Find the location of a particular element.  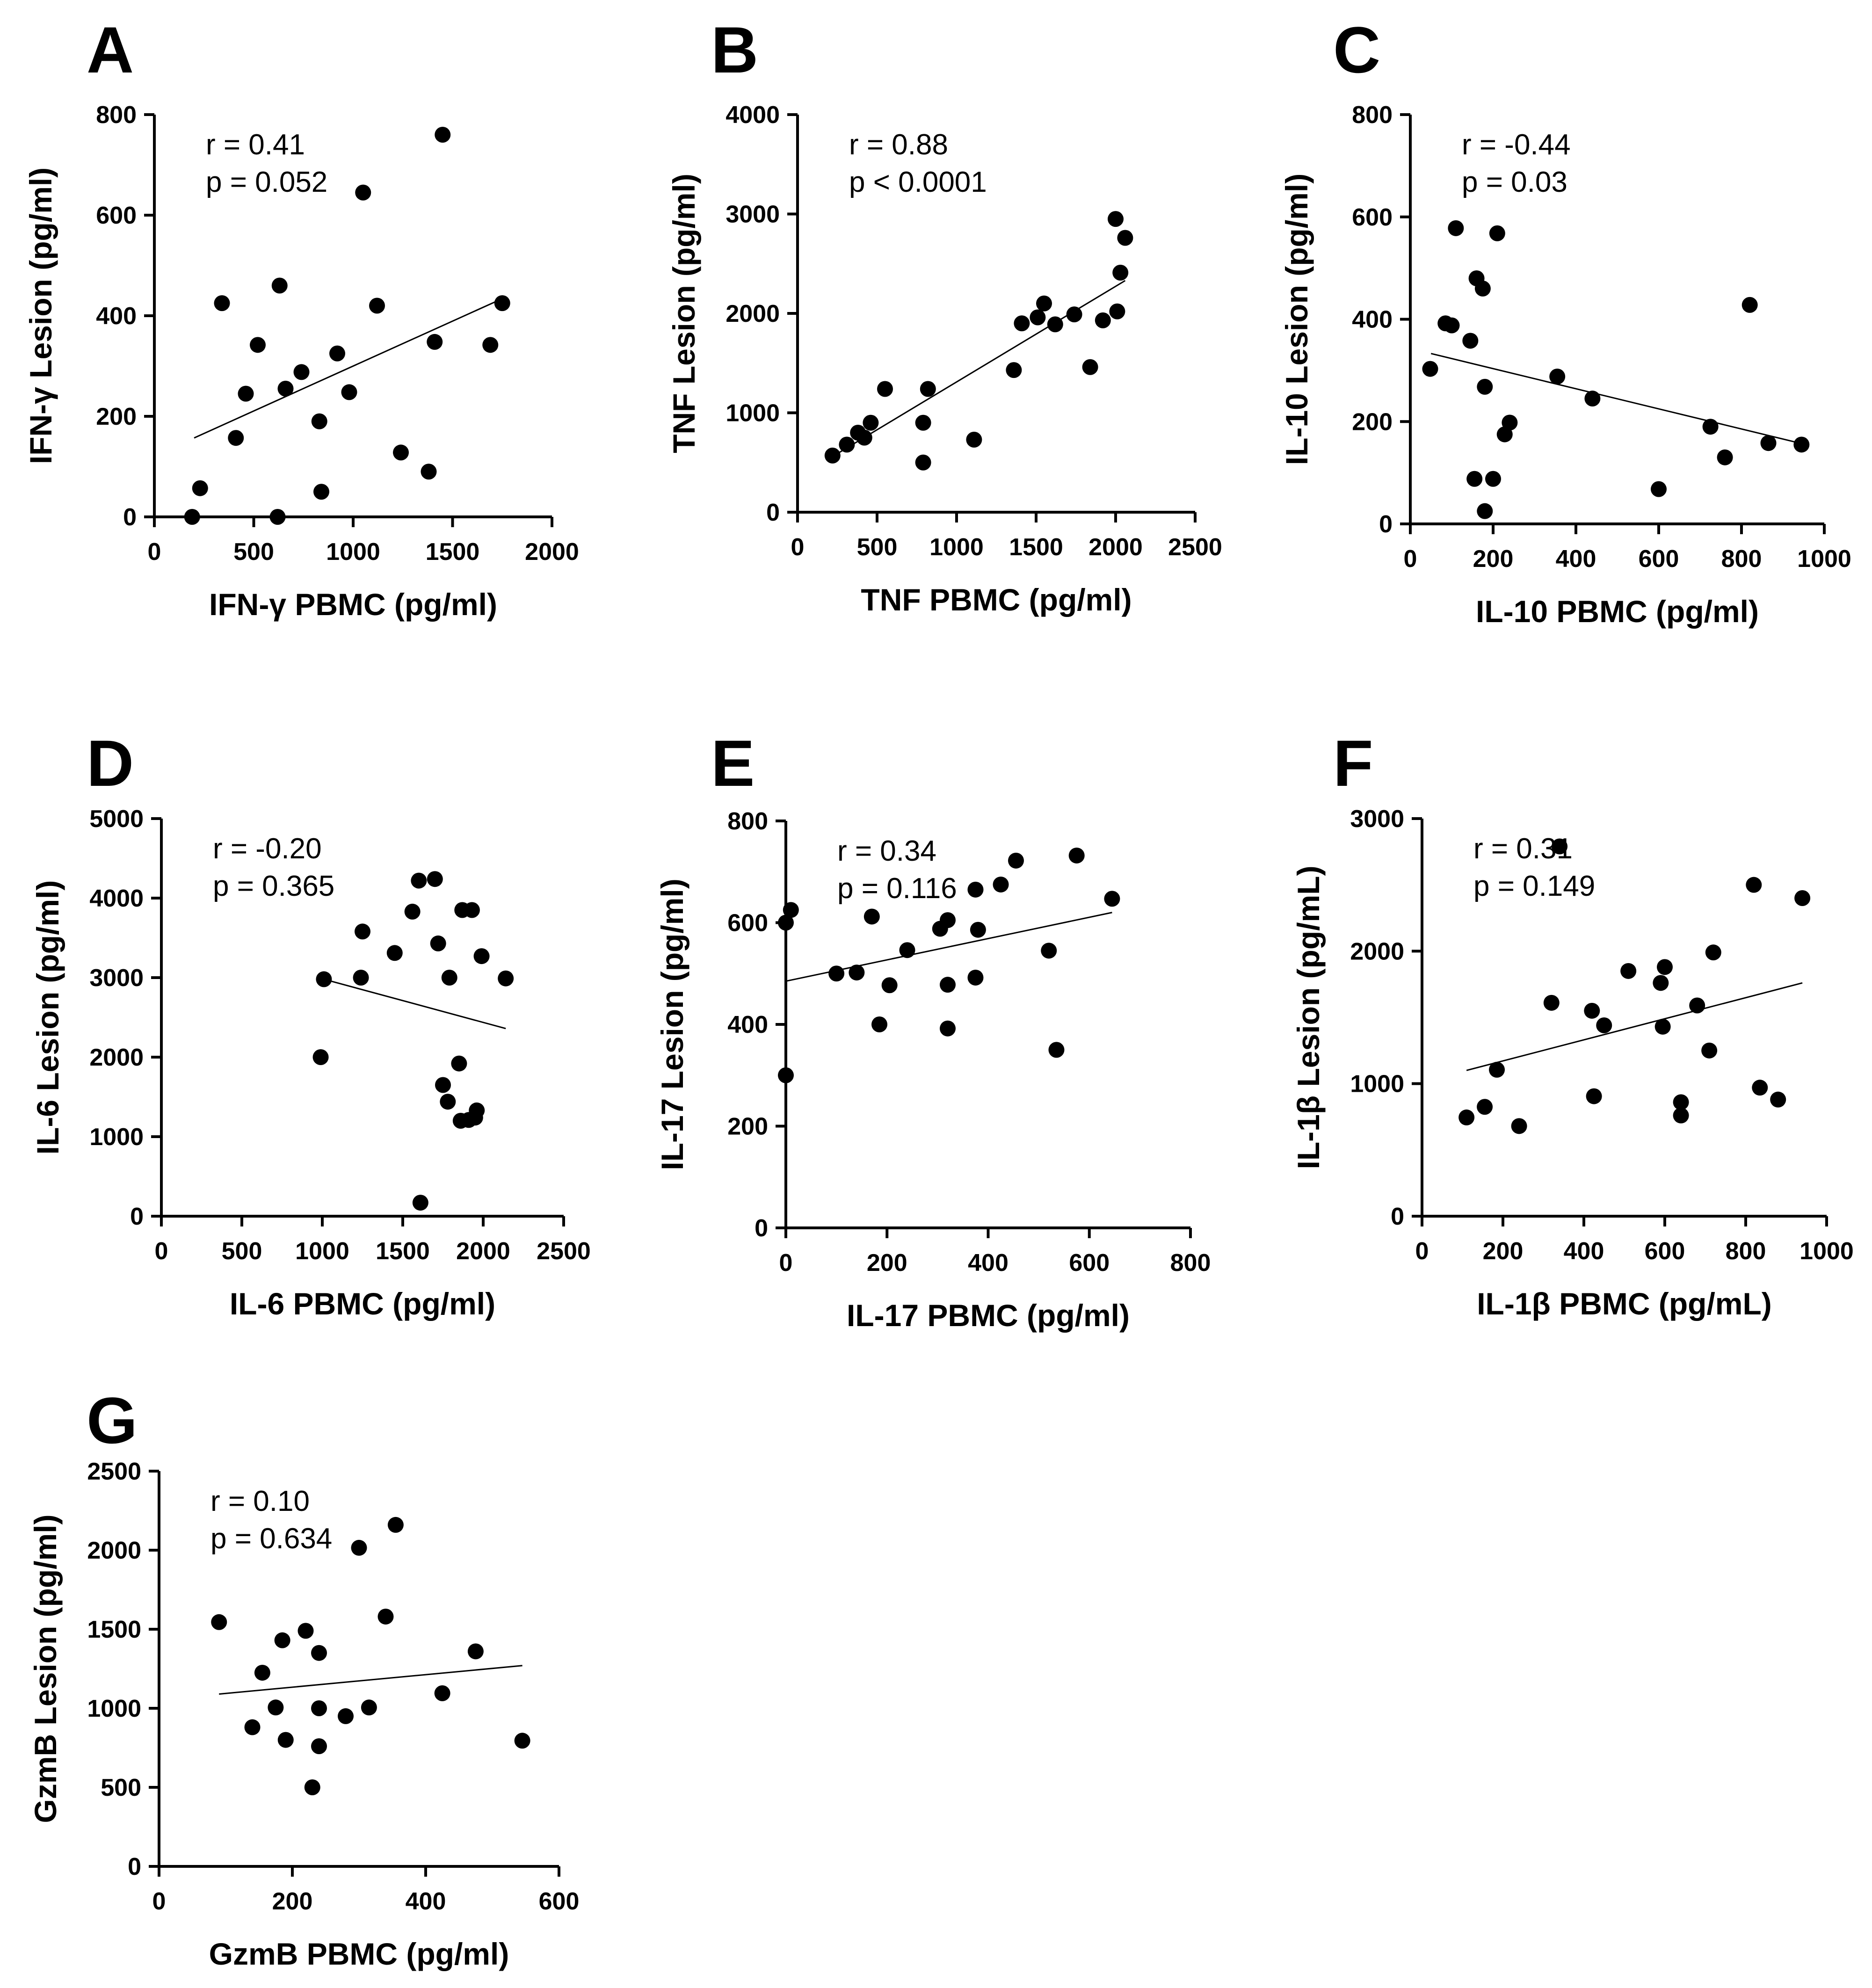

y-axis-title-a: IFN-γ Lesion (pg/ml) is located at coordinates (41, 315).